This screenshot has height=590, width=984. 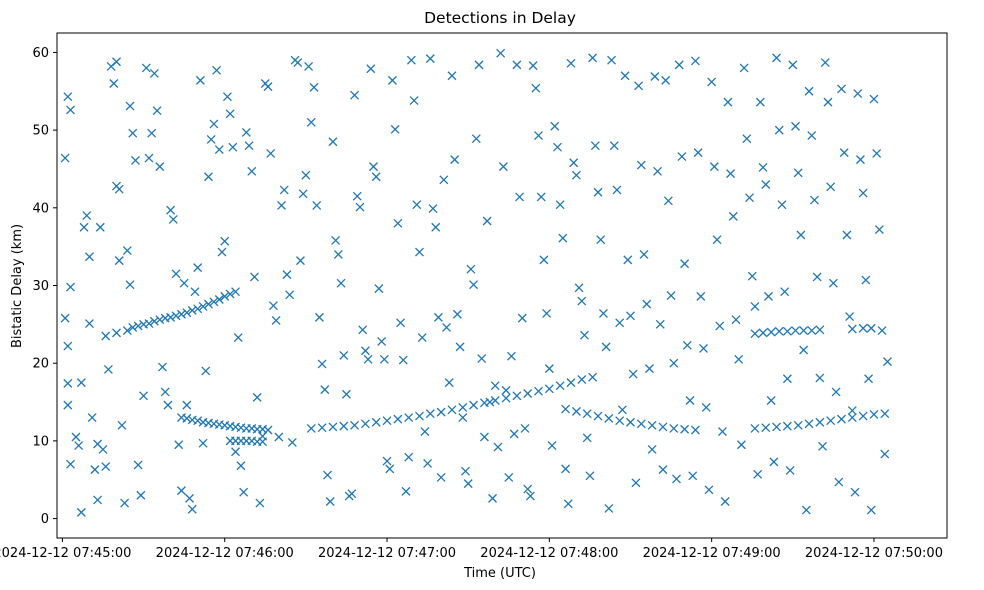 I want to click on x-tick-label: 2024-12-12 07:45:00, so click(x=65, y=553).